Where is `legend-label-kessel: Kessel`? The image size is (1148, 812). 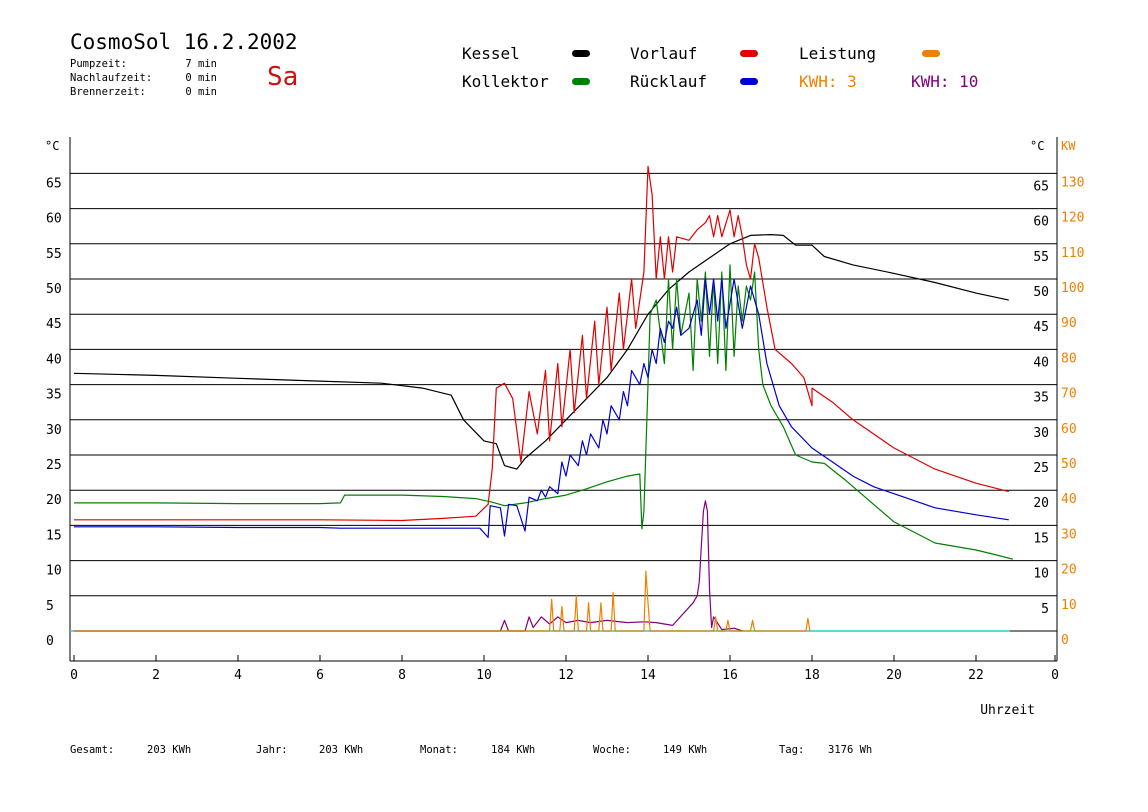 legend-label-kessel: Kessel is located at coordinates (491, 53).